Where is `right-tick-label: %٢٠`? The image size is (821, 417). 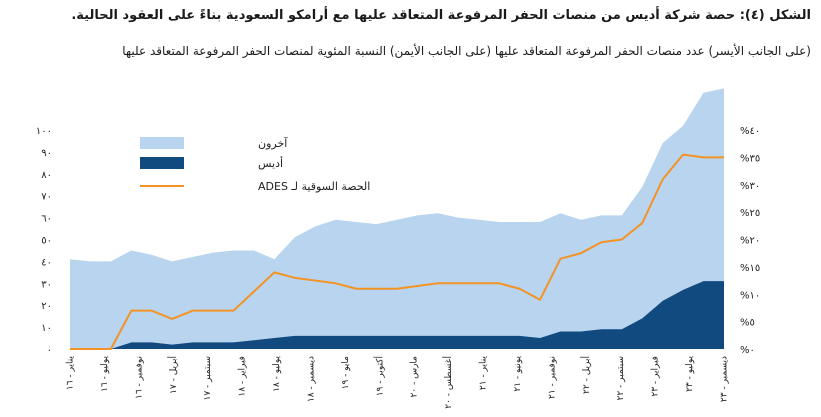 right-tick-label: %٢٠ is located at coordinates (750, 241).